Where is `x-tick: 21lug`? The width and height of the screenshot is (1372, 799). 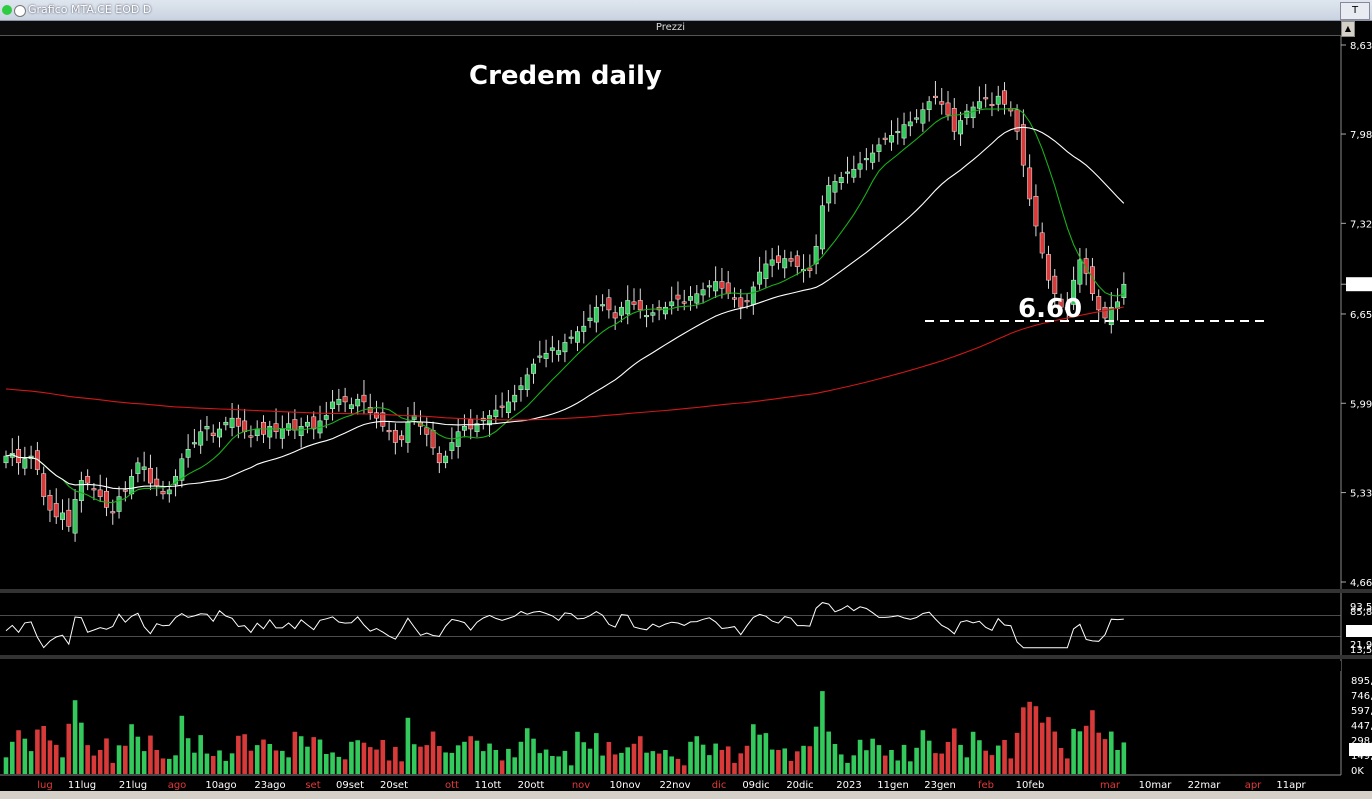
x-tick: 21lug is located at coordinates (133, 785).